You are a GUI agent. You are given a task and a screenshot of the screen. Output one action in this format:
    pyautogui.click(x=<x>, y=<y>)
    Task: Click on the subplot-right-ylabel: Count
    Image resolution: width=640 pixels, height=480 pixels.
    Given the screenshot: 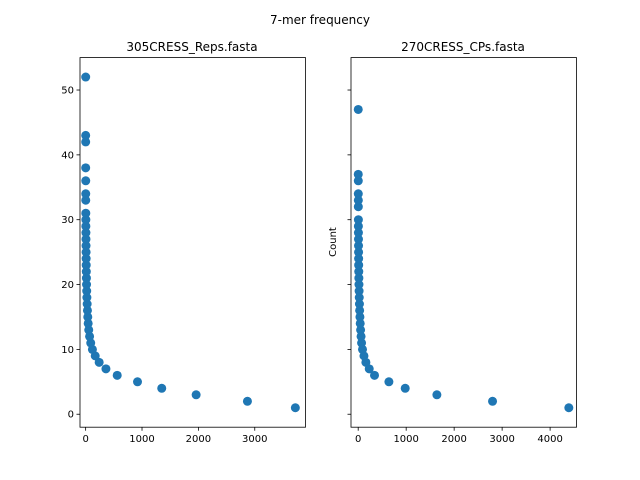 What is the action you would take?
    pyautogui.click(x=333, y=242)
    